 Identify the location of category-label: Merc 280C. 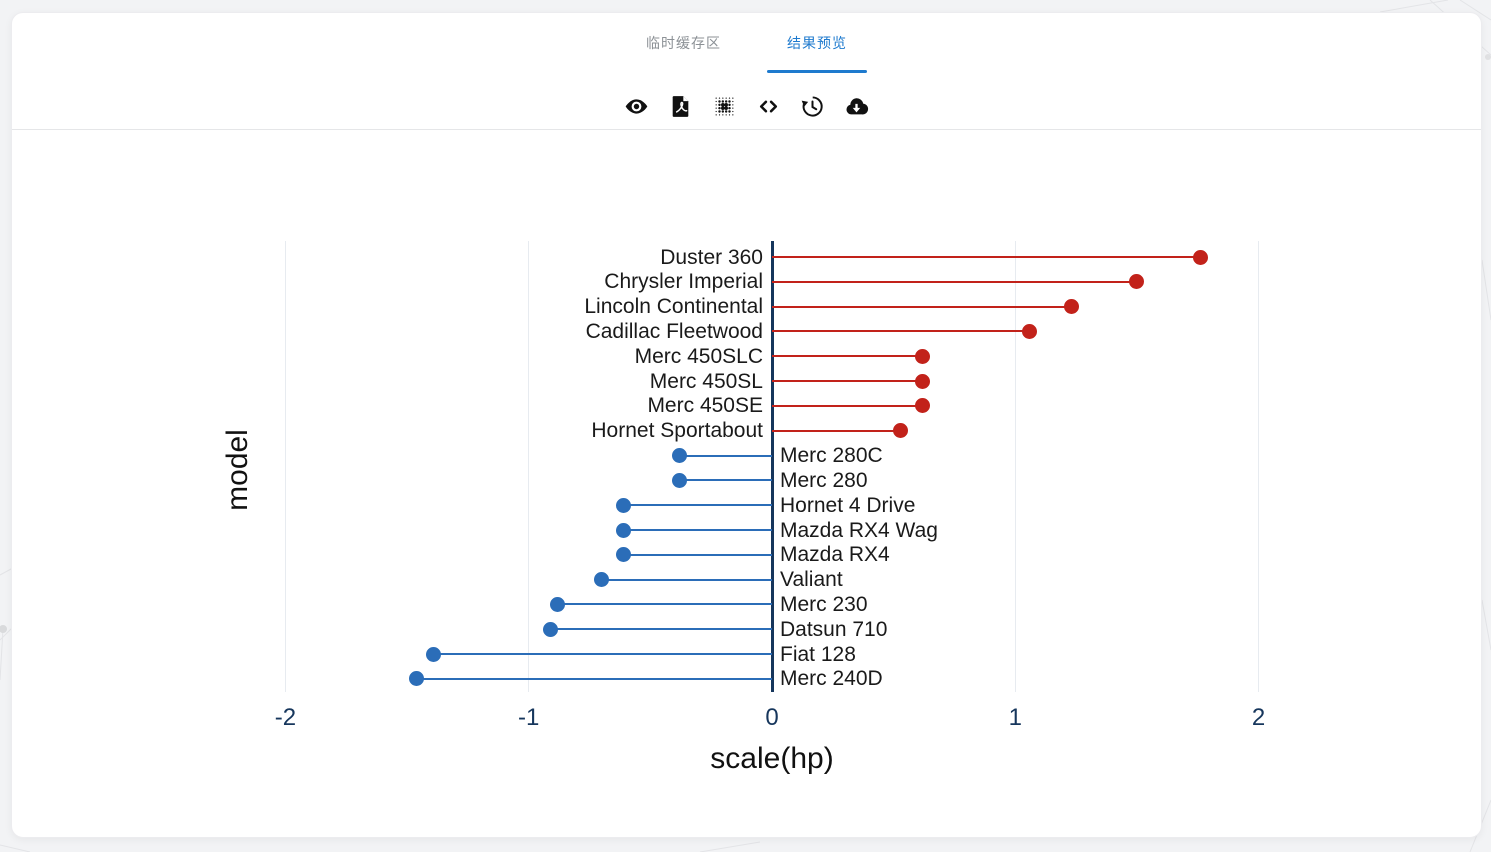
(831, 456).